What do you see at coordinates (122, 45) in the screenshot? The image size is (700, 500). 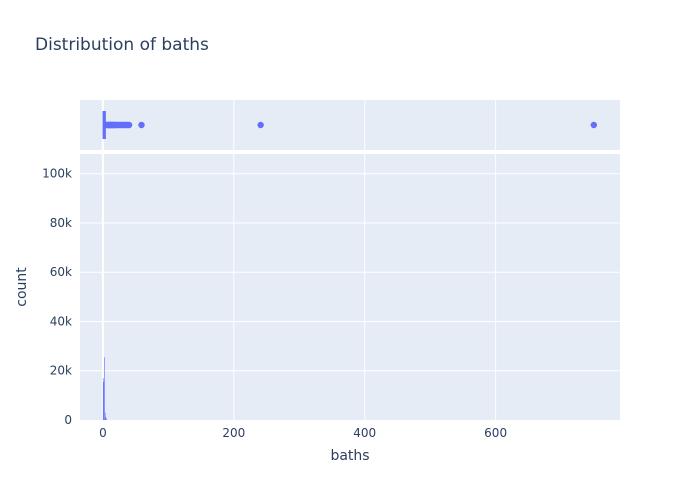 I see `chart-title: Distribution of baths` at bounding box center [122, 45].